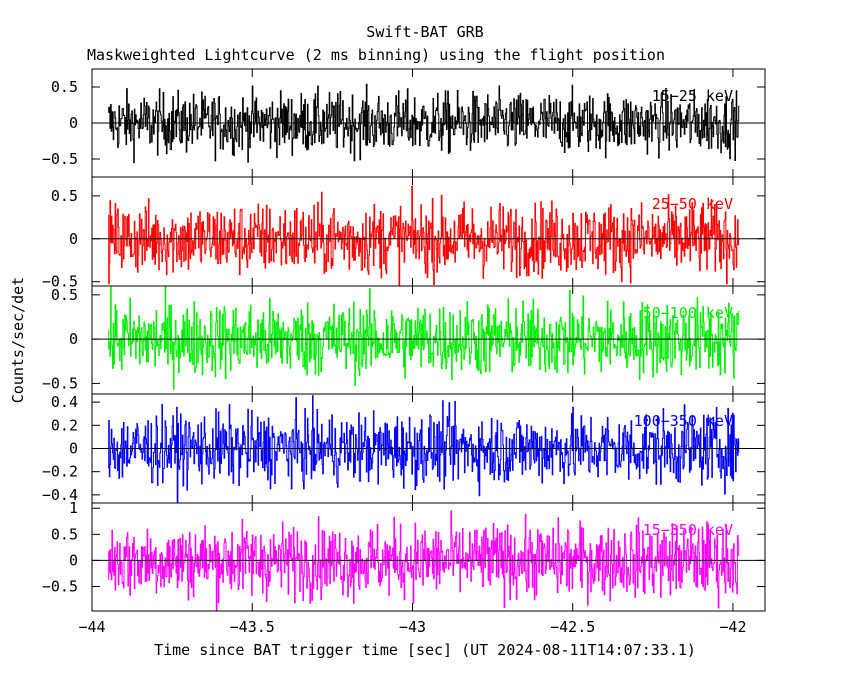 This screenshot has height=680, width=850. Describe the element at coordinates (73, 560) in the screenshot. I see `y-tick-label-5-2: 0` at that location.